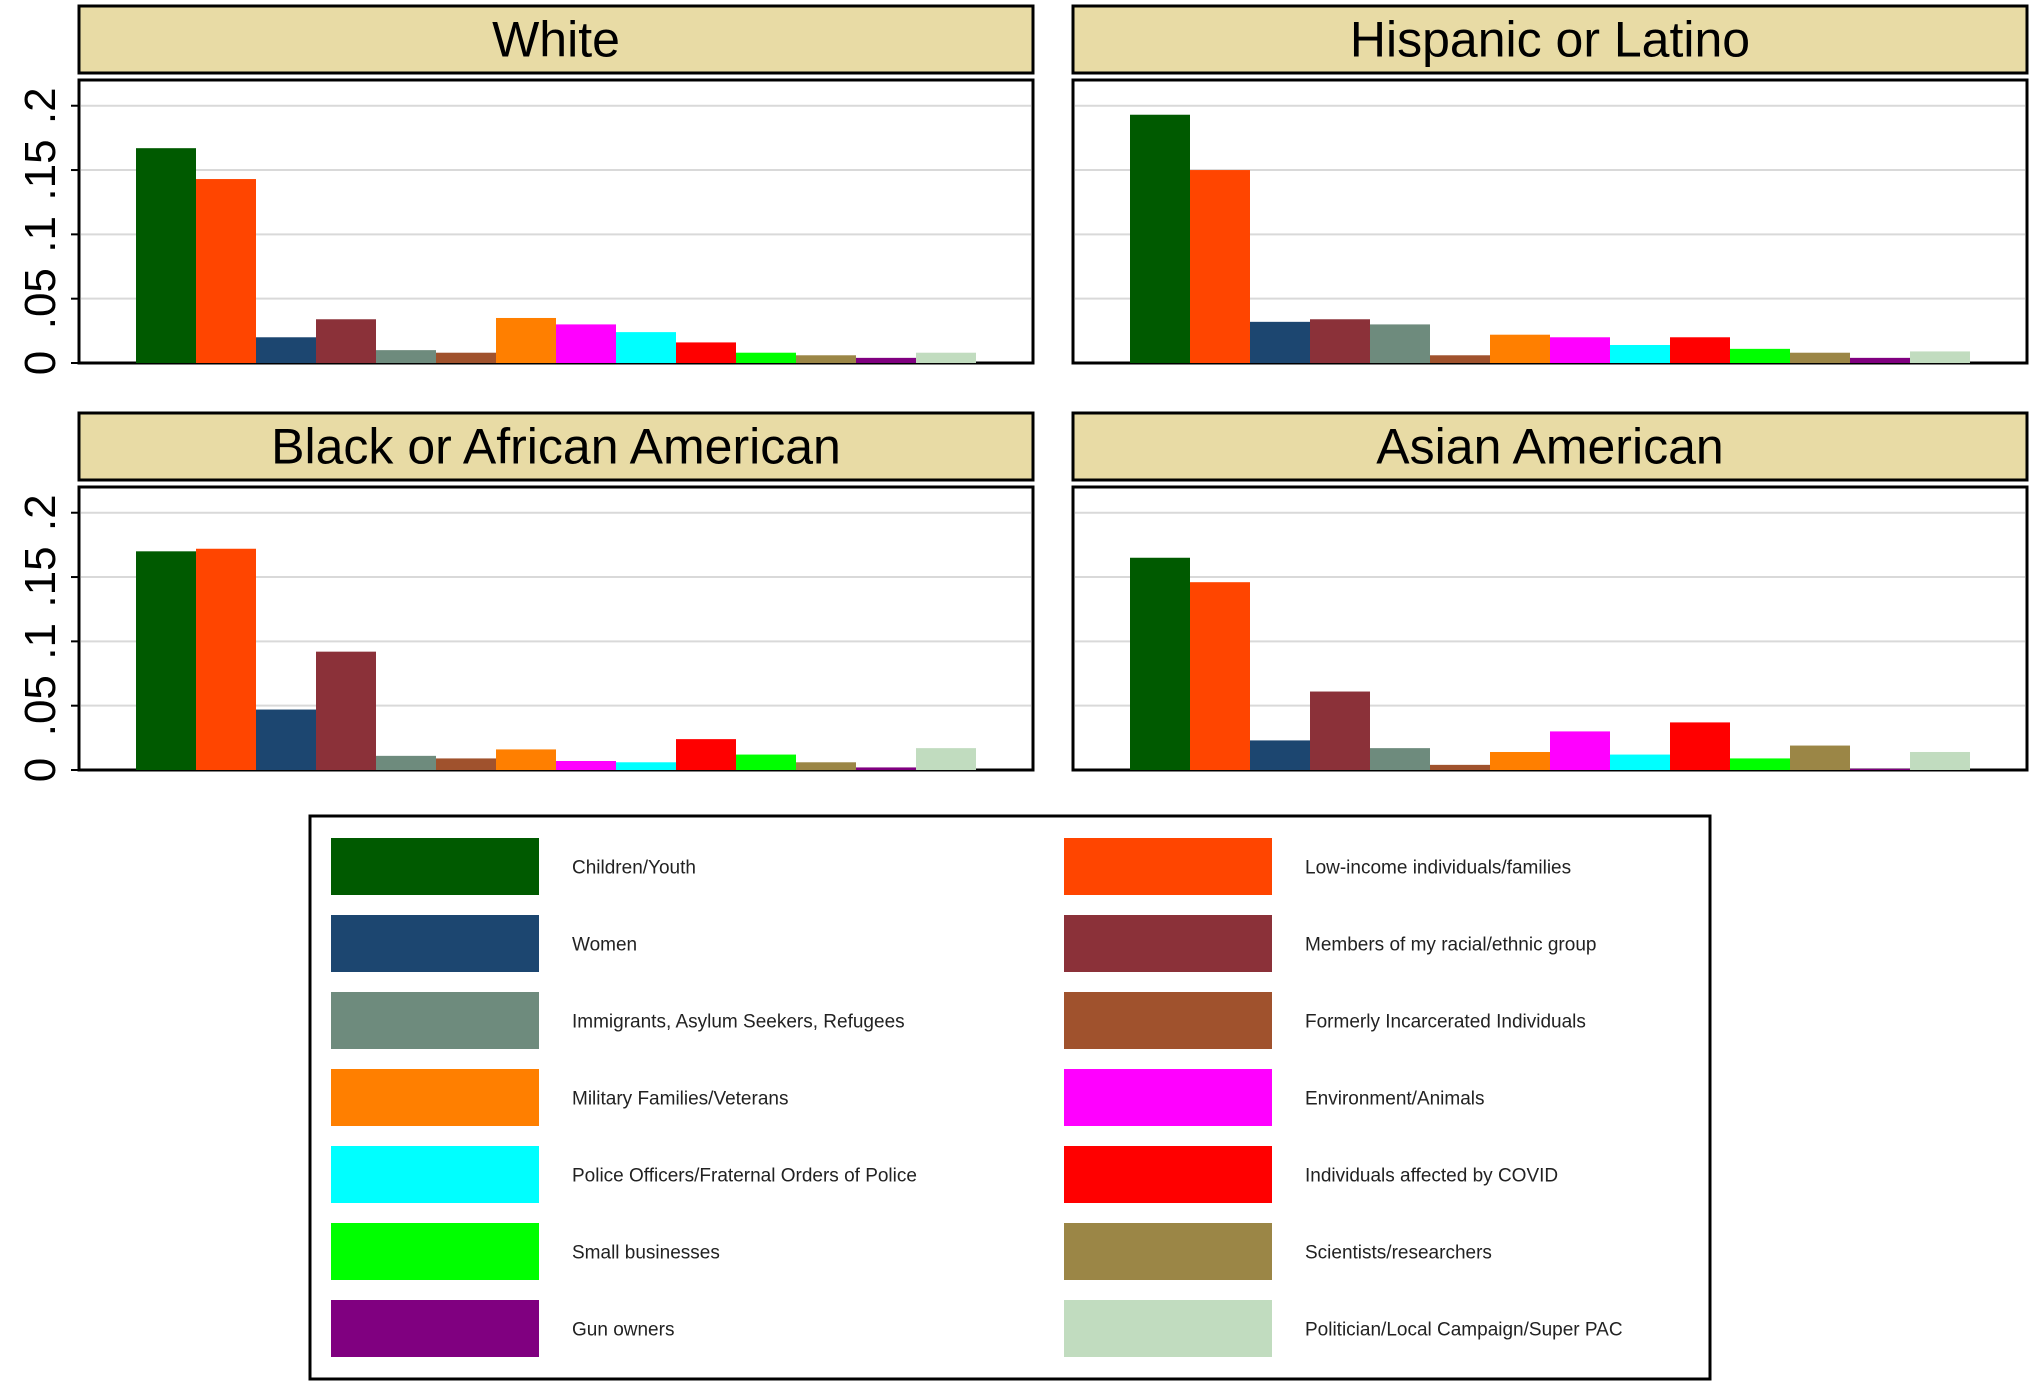 Image resolution: width=2032 pixels, height=1387 pixels. I want to click on legend-label-scientists-researchers: Scientists/researchers, so click(1398, 1253).